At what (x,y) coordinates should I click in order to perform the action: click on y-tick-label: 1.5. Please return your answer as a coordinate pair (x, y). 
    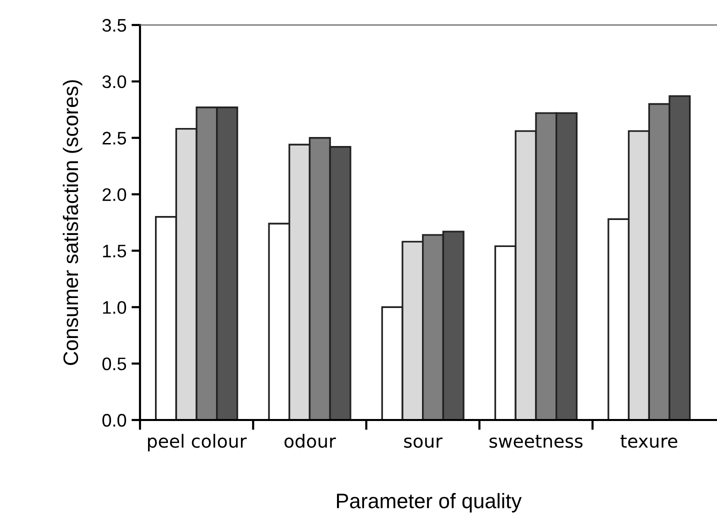
    Looking at the image, I should click on (114, 251).